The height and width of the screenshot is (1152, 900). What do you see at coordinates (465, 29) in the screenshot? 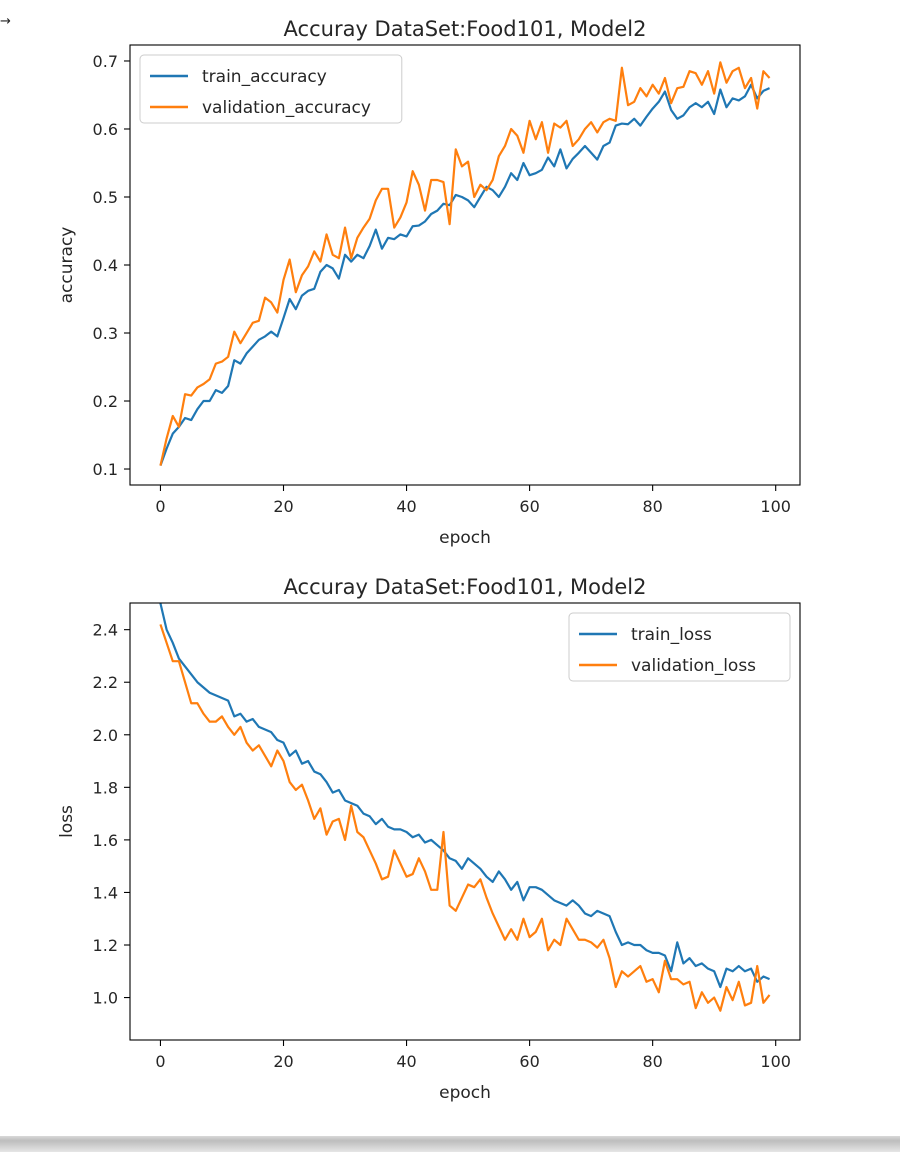
I see `accuracy-chart-title: Accuray DataSet:Food101, Model2` at bounding box center [465, 29].